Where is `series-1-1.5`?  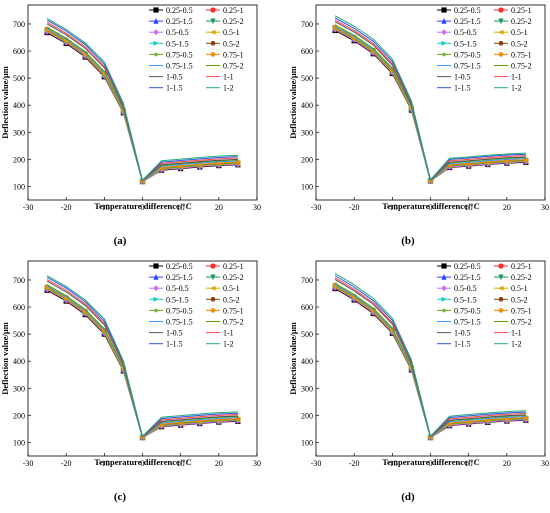
series-1-1.5 is located at coordinates (142, 356).